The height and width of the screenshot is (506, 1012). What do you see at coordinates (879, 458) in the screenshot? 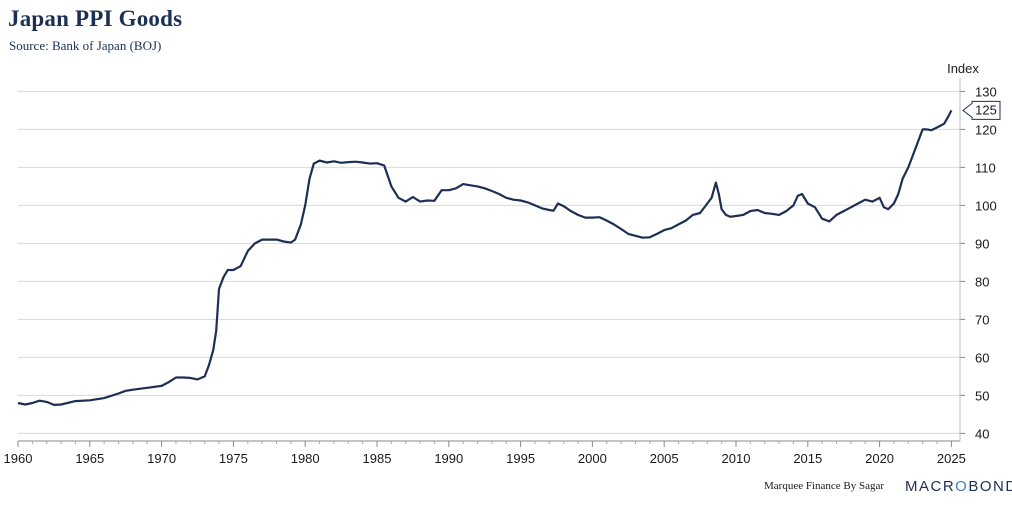
I see `x-tick-label-2020: 2020` at bounding box center [879, 458].